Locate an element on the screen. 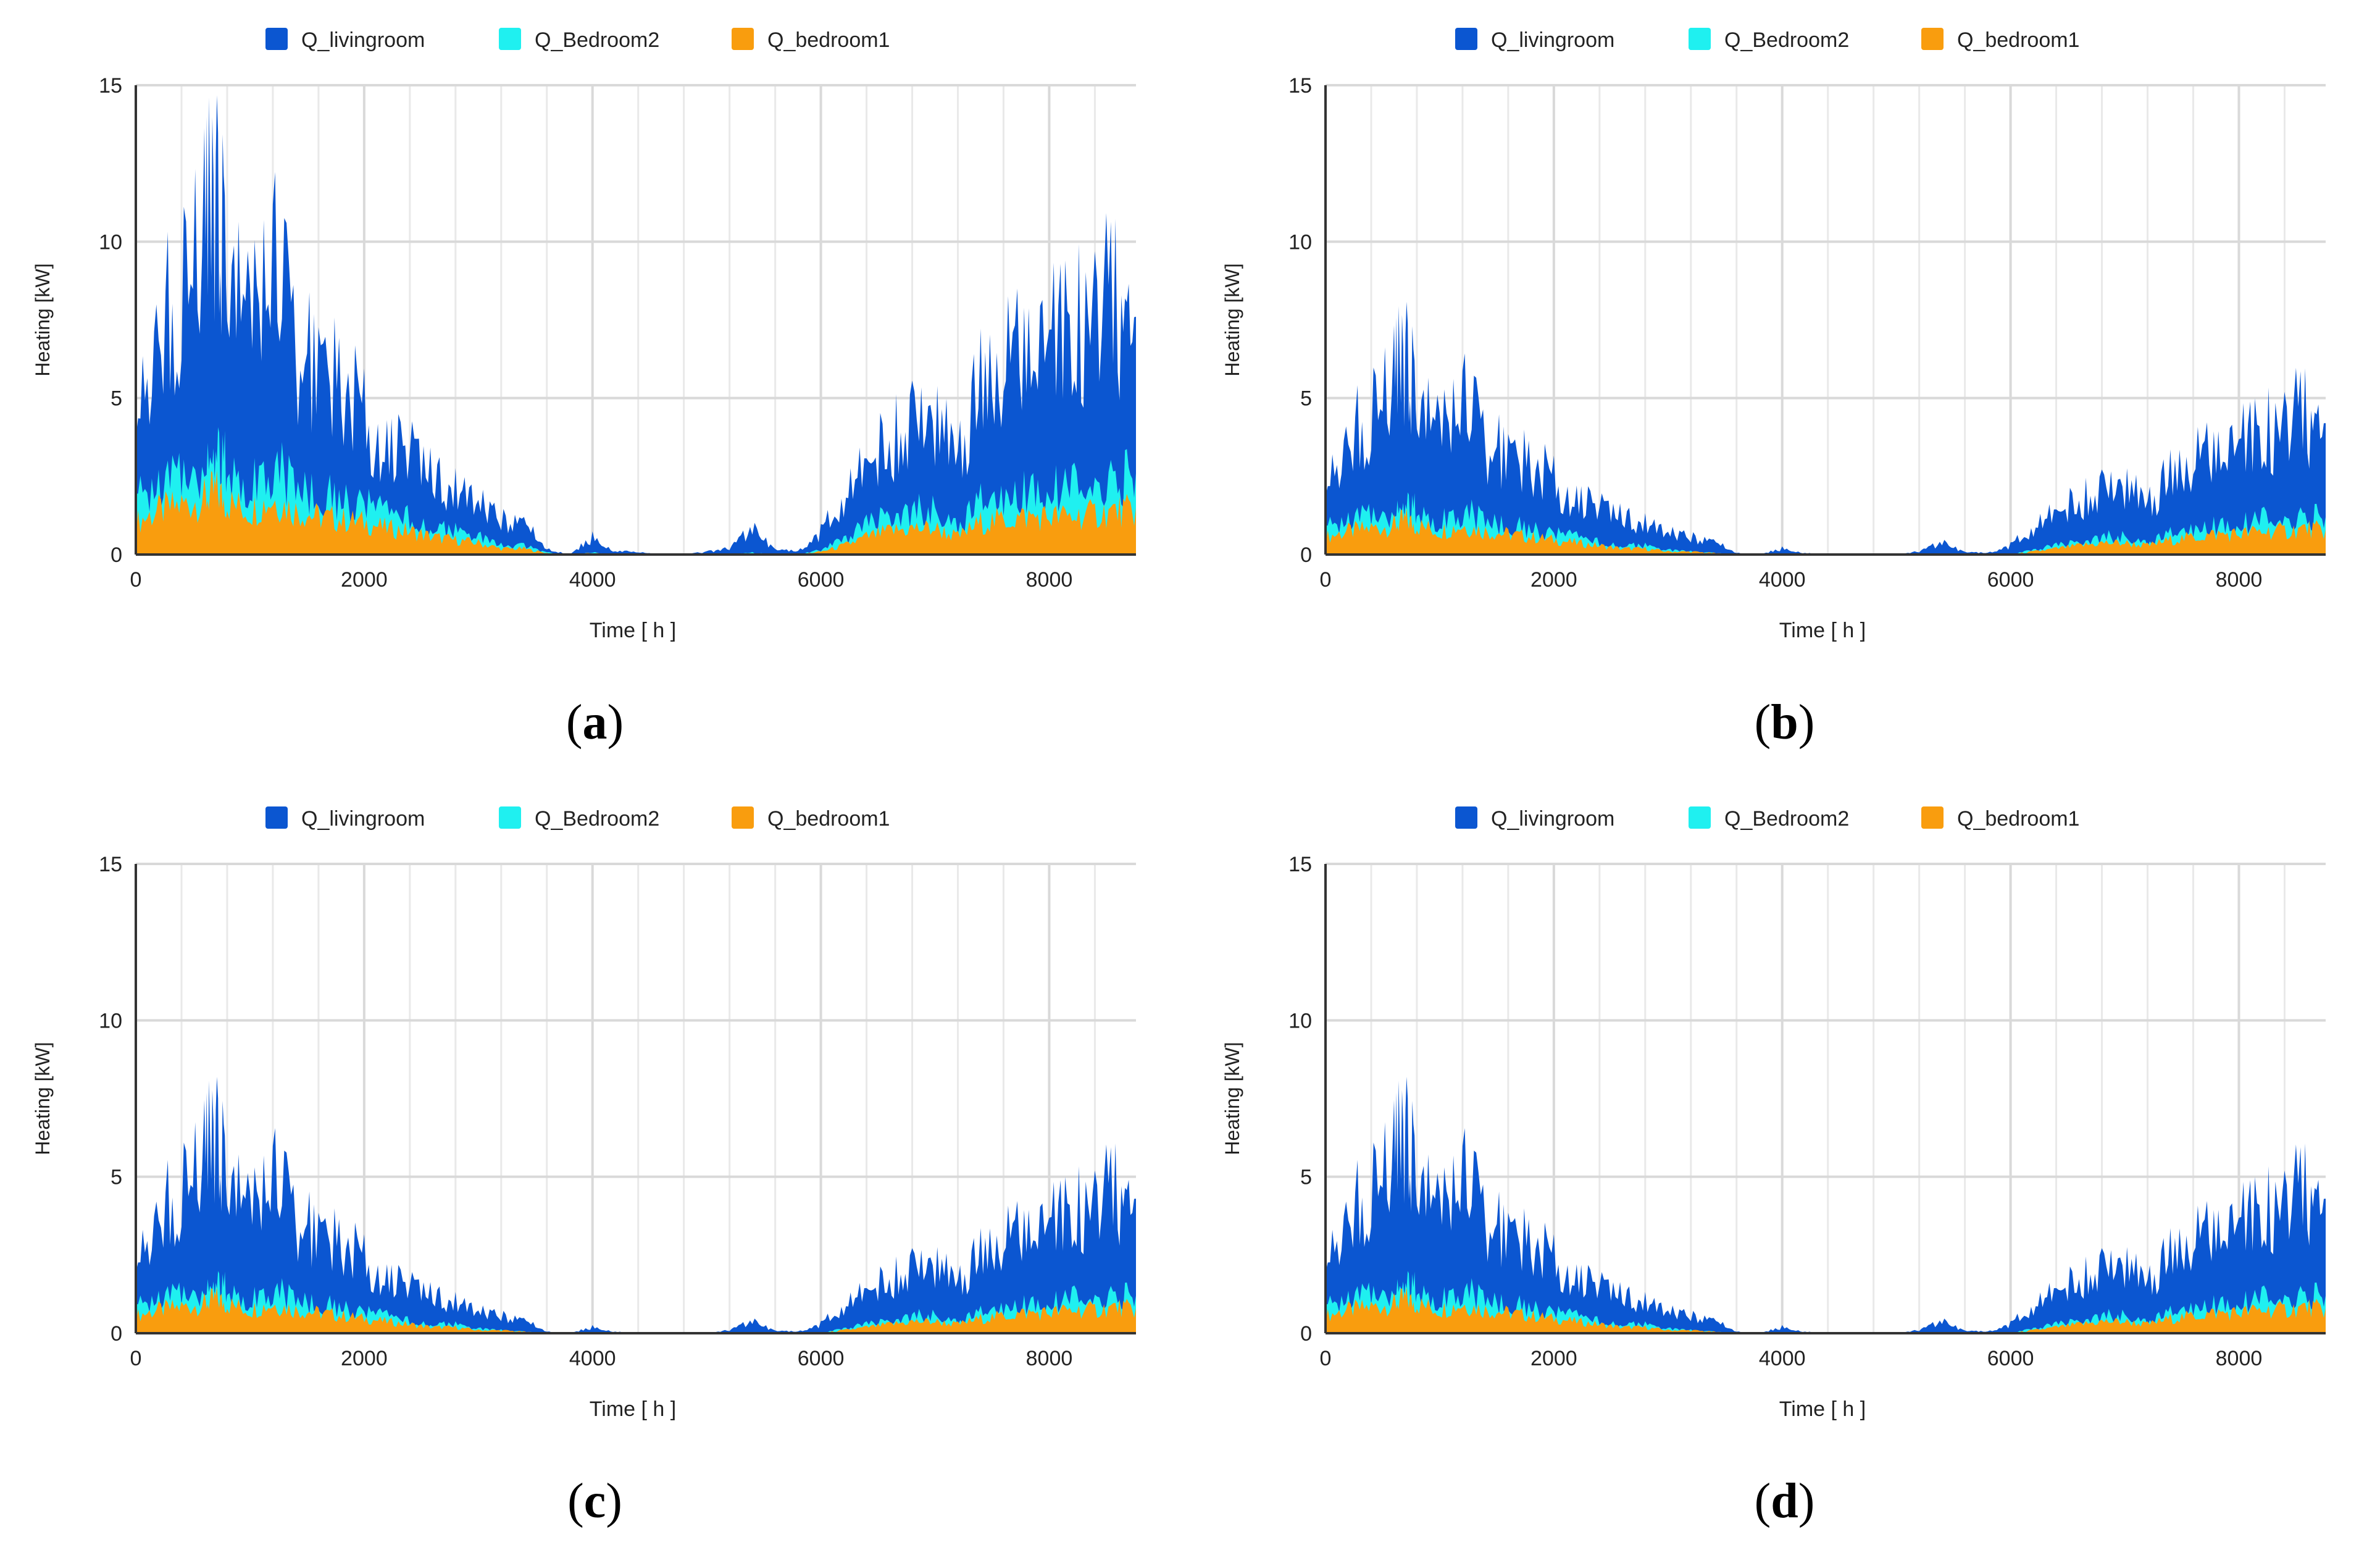  panel-caption-c: (c) is located at coordinates (594, 1501).